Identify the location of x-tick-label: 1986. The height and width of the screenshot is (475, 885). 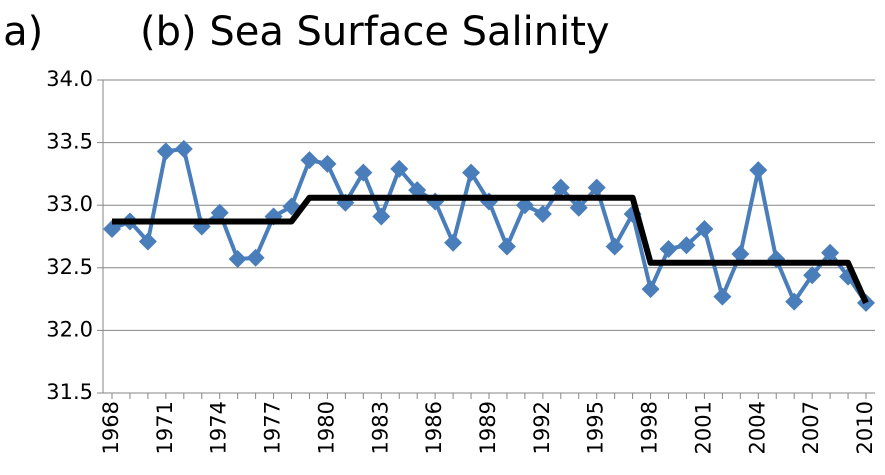
(434, 427).